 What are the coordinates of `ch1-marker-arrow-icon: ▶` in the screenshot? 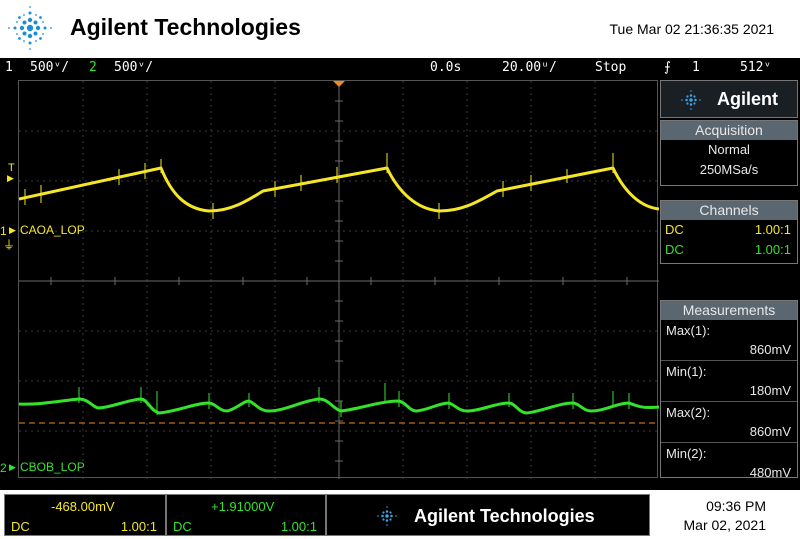 It's located at (12, 230).